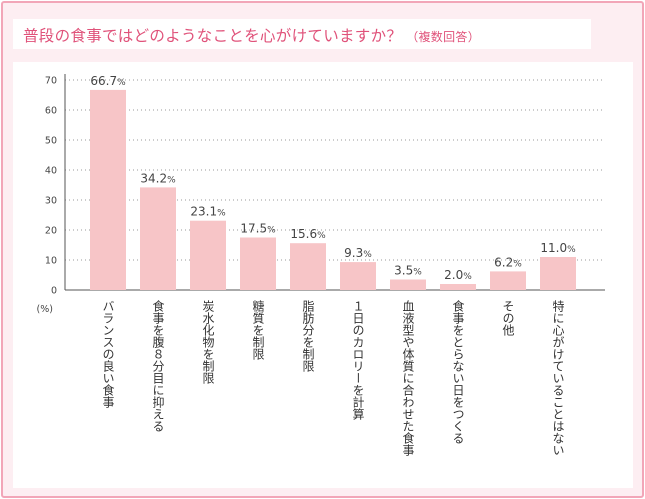  I want to click on bar-value-label: 9.3%, so click(358, 253).